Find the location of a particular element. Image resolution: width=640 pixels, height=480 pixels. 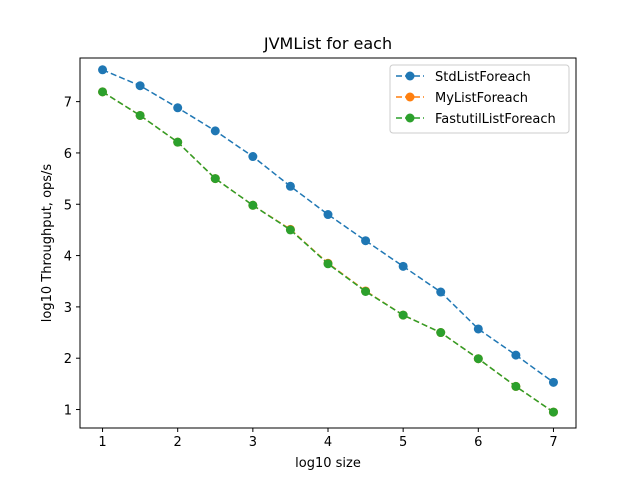

y-tick-label: 2 is located at coordinates (68, 359).